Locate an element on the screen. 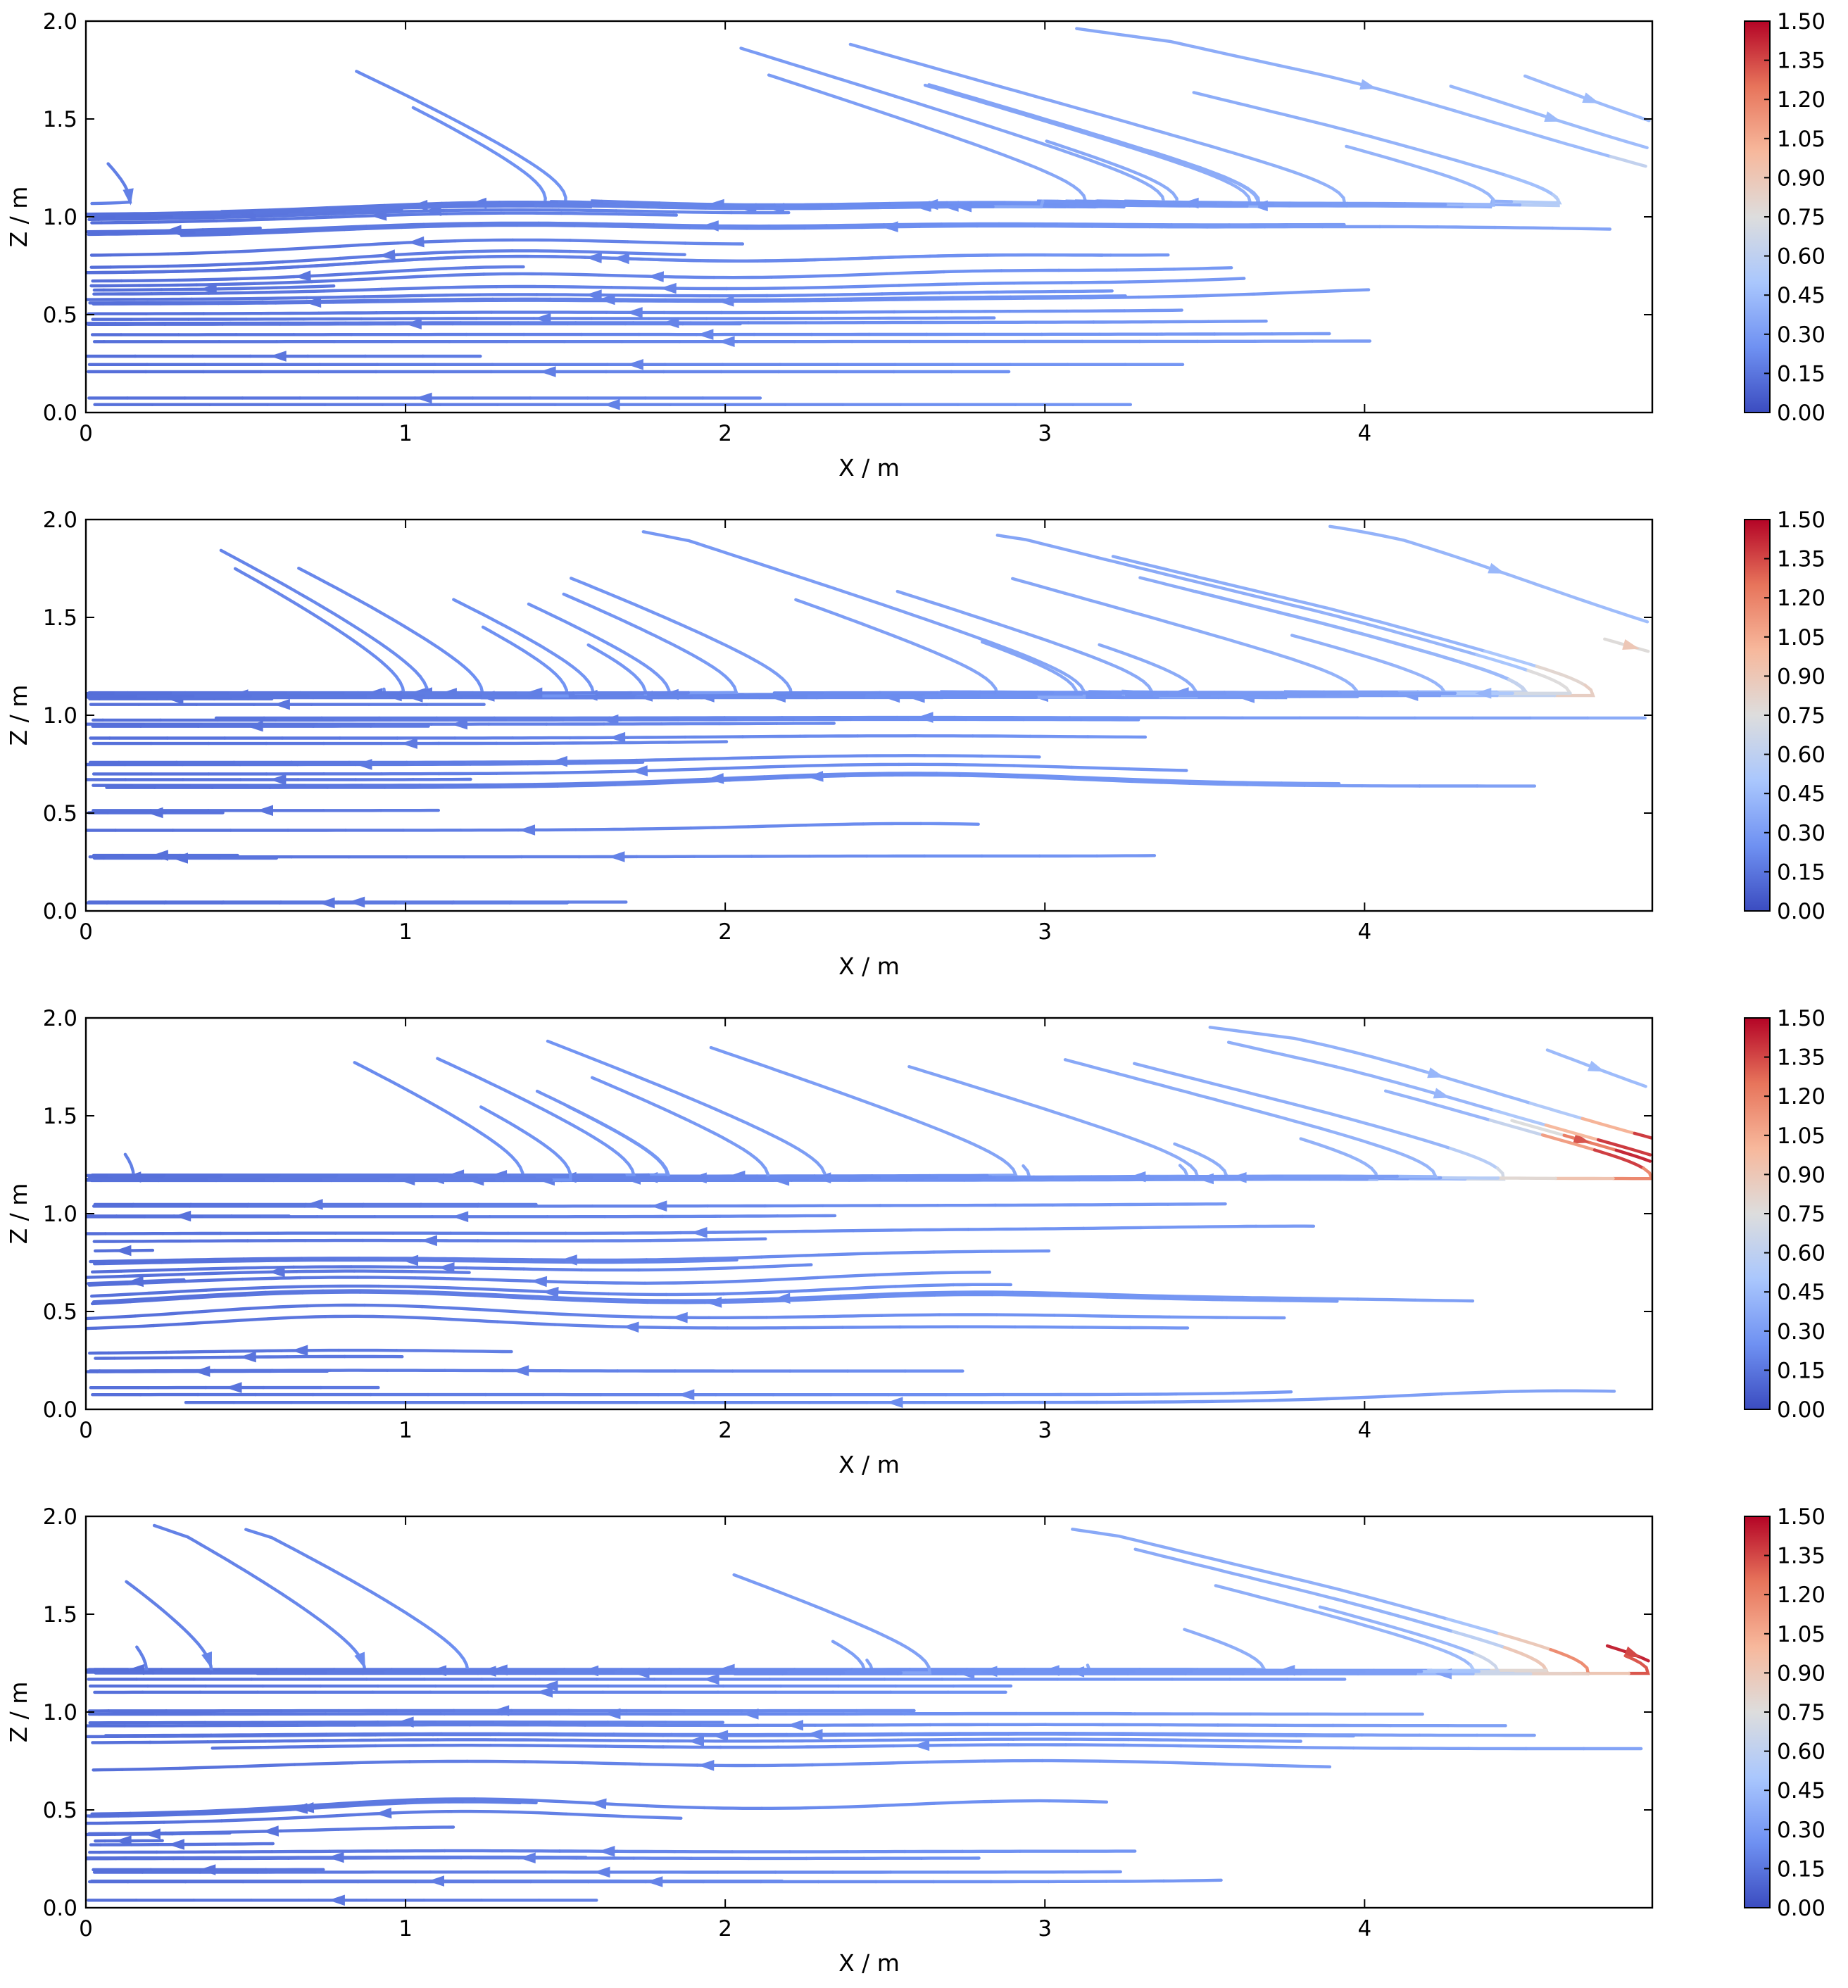  y-tick-label: 2.0 is located at coordinates (60, 1019).